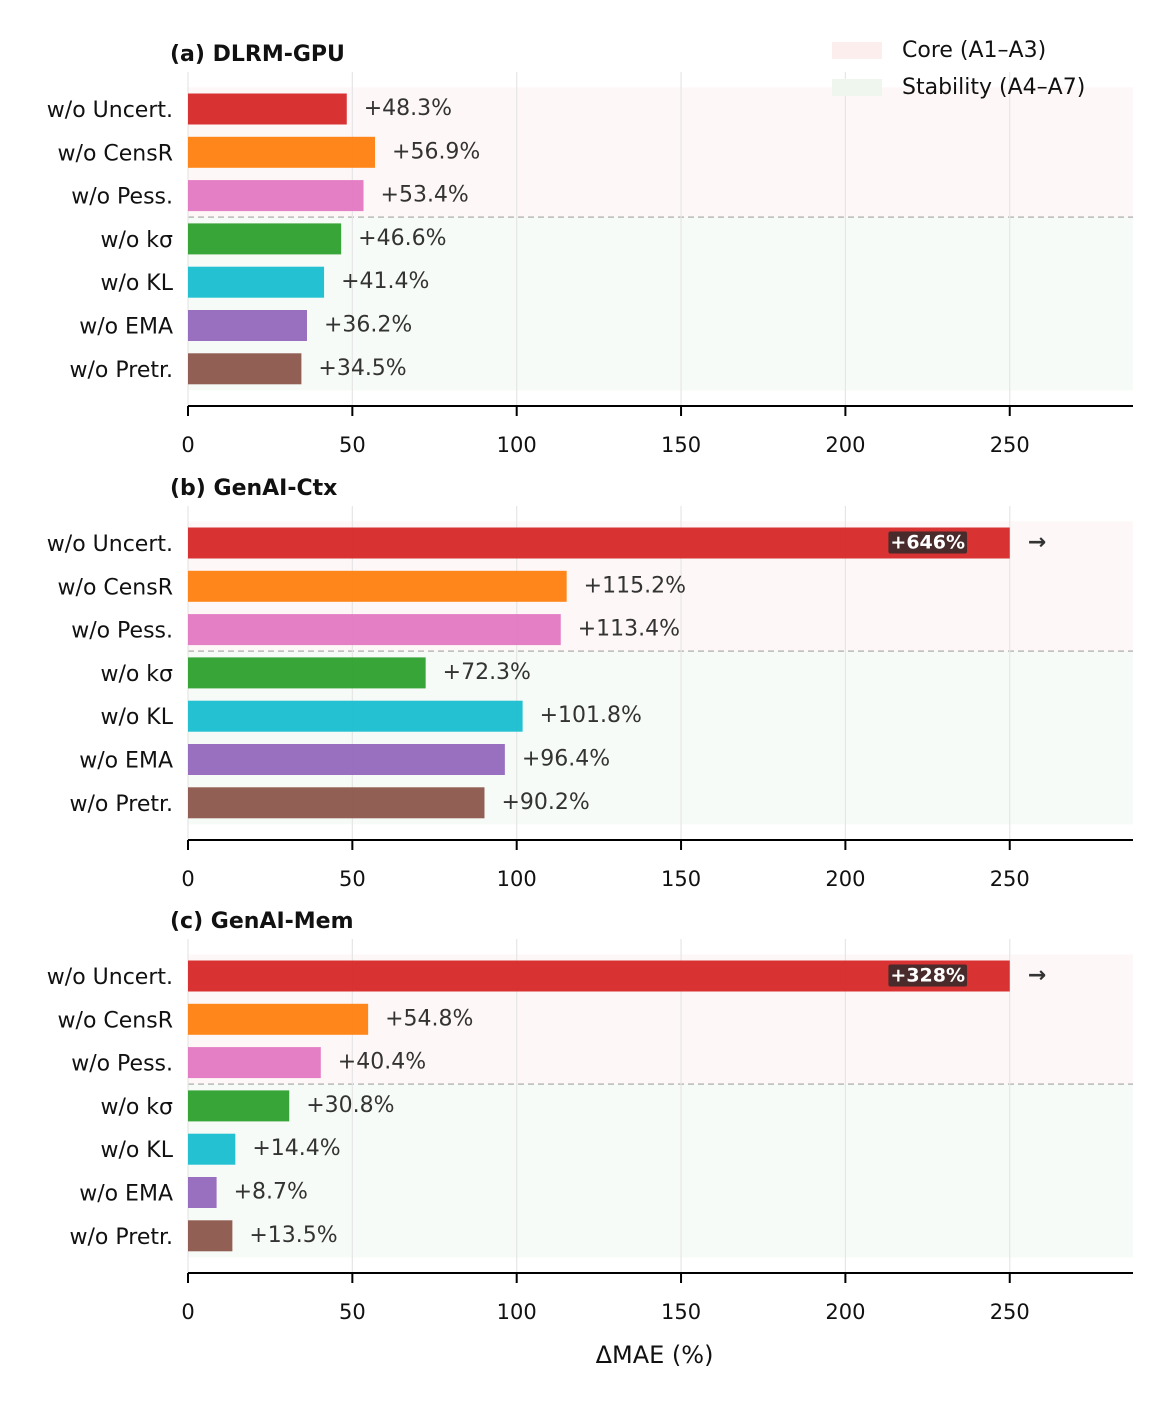 Image resolution: width=1163 pixels, height=1405 pixels. I want to click on value-label: +40.4%, so click(382, 1062).